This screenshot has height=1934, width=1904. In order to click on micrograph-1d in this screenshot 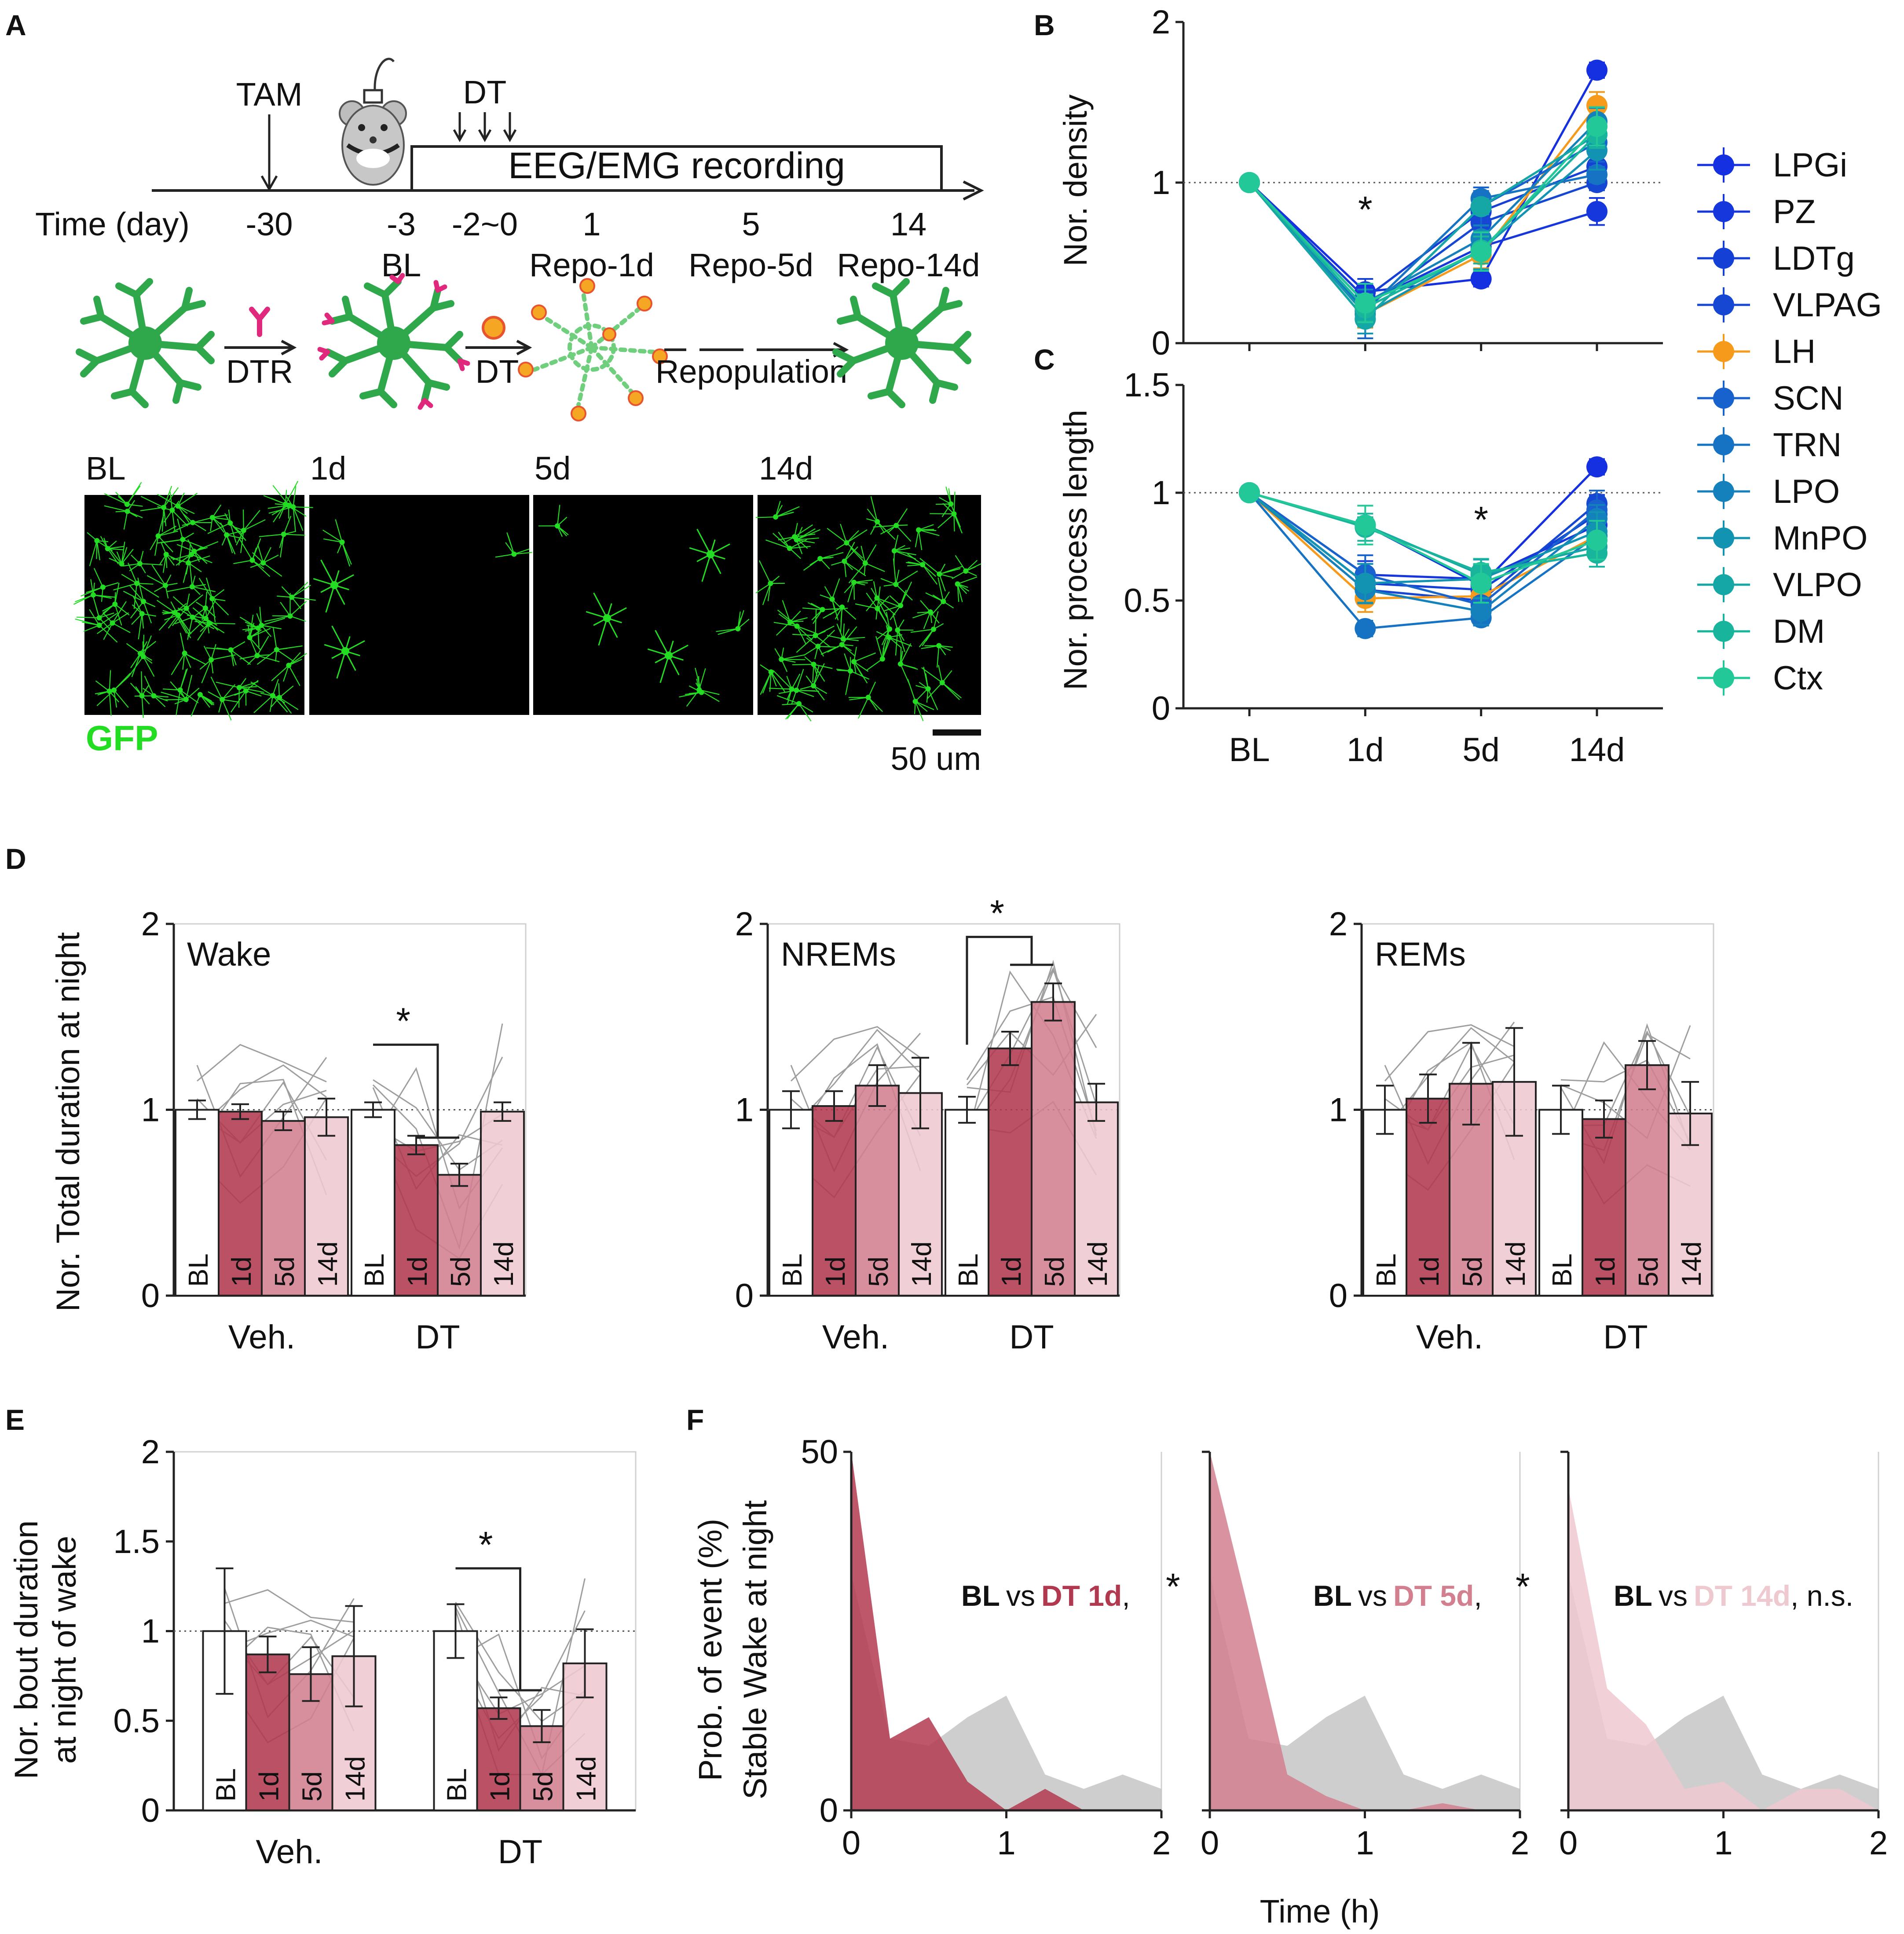, I will do `click(419, 605)`.